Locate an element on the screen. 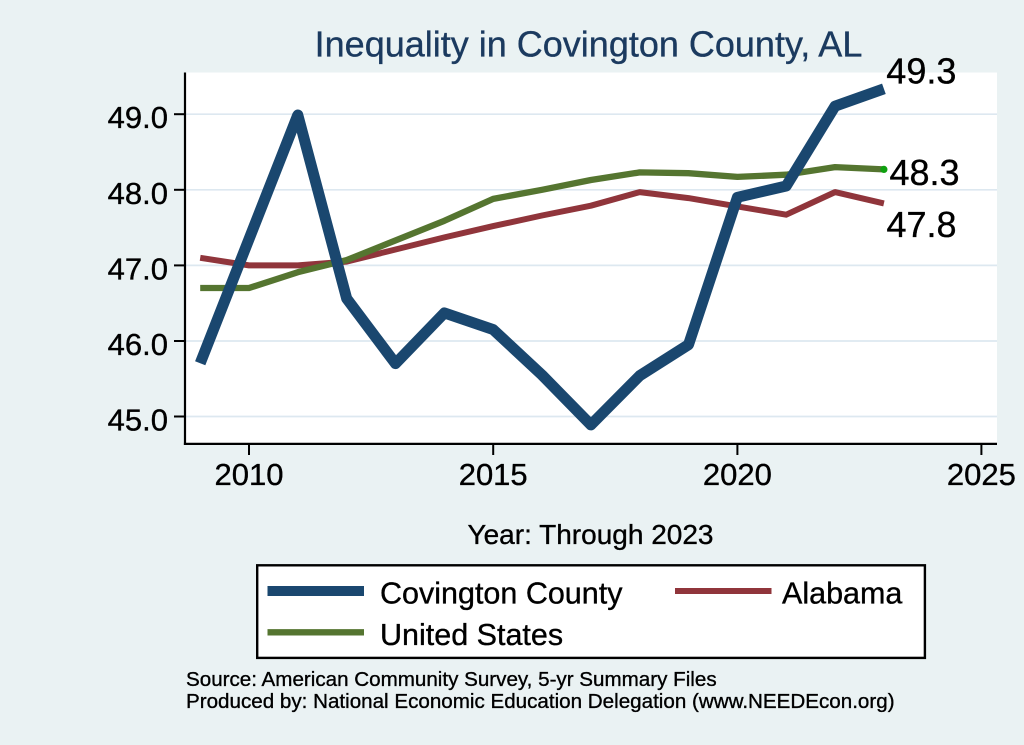  svg-text: 49.0 is located at coordinates (138, 117).